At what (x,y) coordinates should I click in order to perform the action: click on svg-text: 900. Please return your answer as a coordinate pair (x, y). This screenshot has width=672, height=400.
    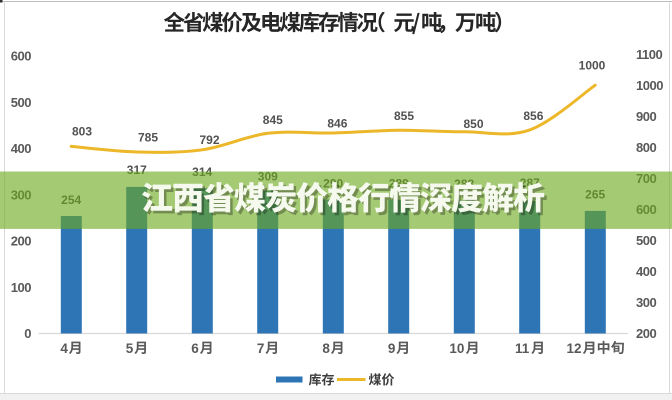
    Looking at the image, I should click on (646, 116).